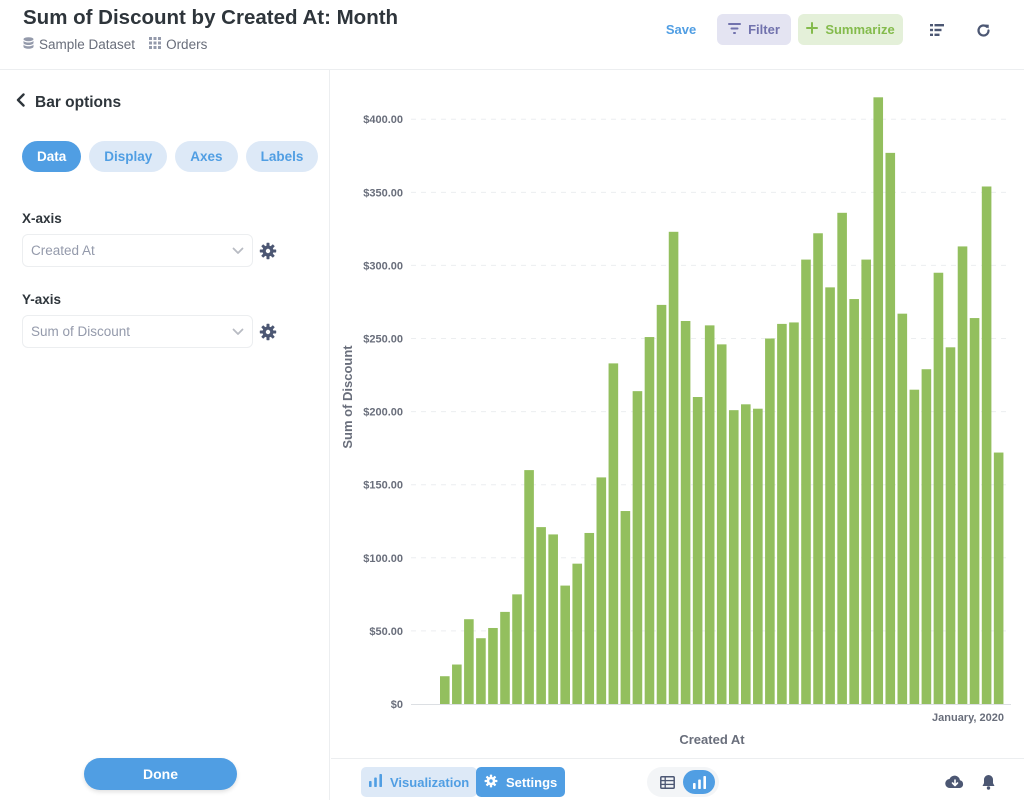 Image resolution: width=1024 pixels, height=800 pixels. I want to click on visualization-button: Visualization, so click(419, 782).